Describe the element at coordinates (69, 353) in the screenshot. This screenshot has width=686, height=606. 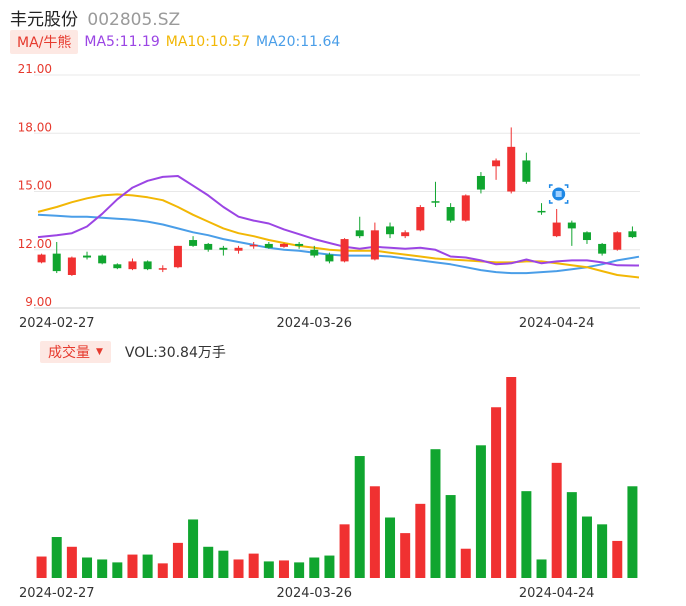
I see `volume-tab-label: 成交量` at that location.